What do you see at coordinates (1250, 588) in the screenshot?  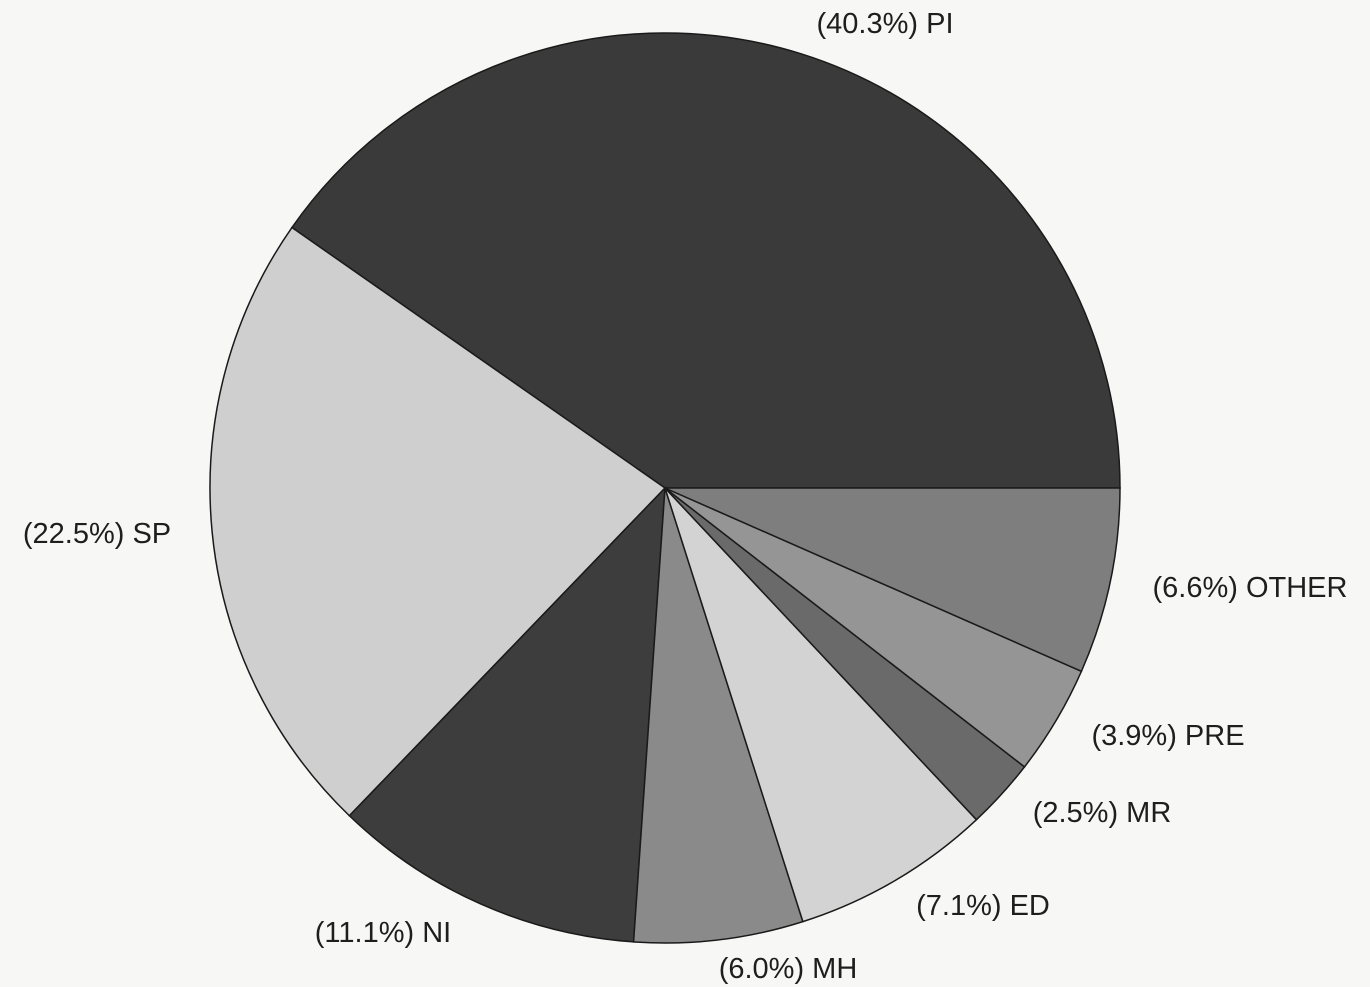 I see `slice-label-other: (6.6%) OTHER` at bounding box center [1250, 588].